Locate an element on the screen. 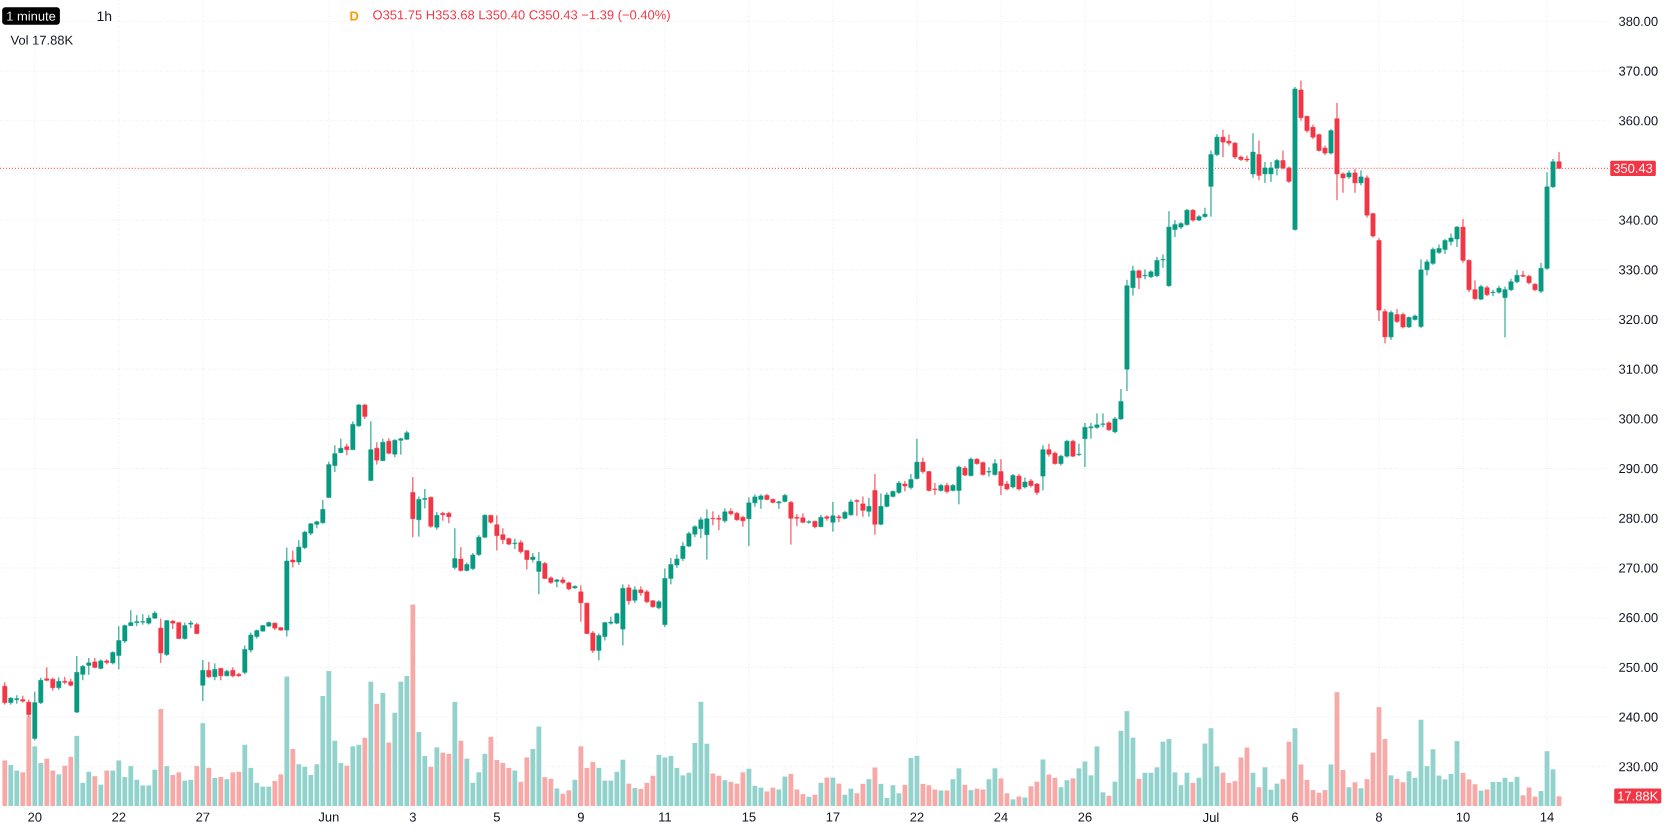  y-tick-label: 360.00 is located at coordinates (1638, 121).